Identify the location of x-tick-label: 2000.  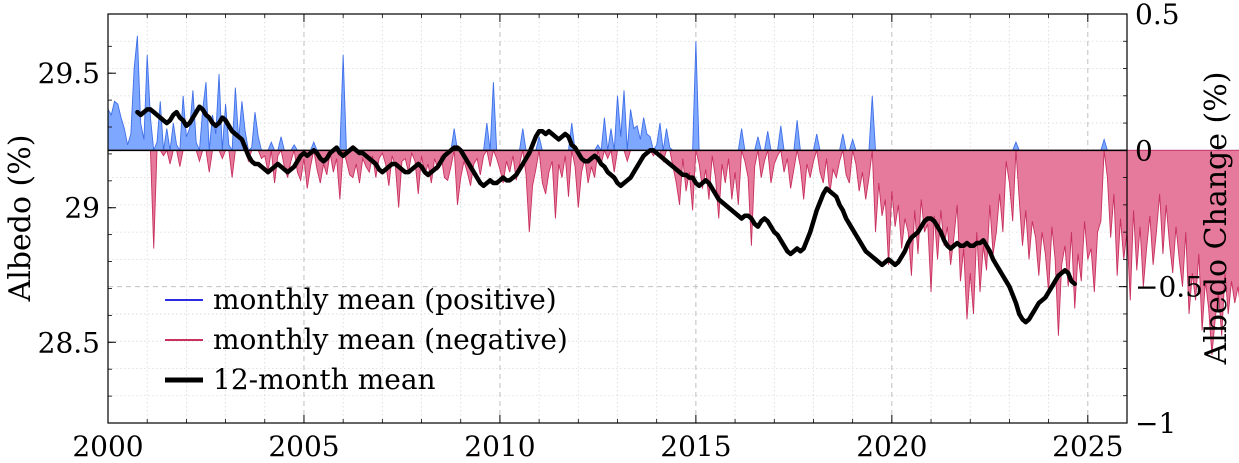
(107, 446).